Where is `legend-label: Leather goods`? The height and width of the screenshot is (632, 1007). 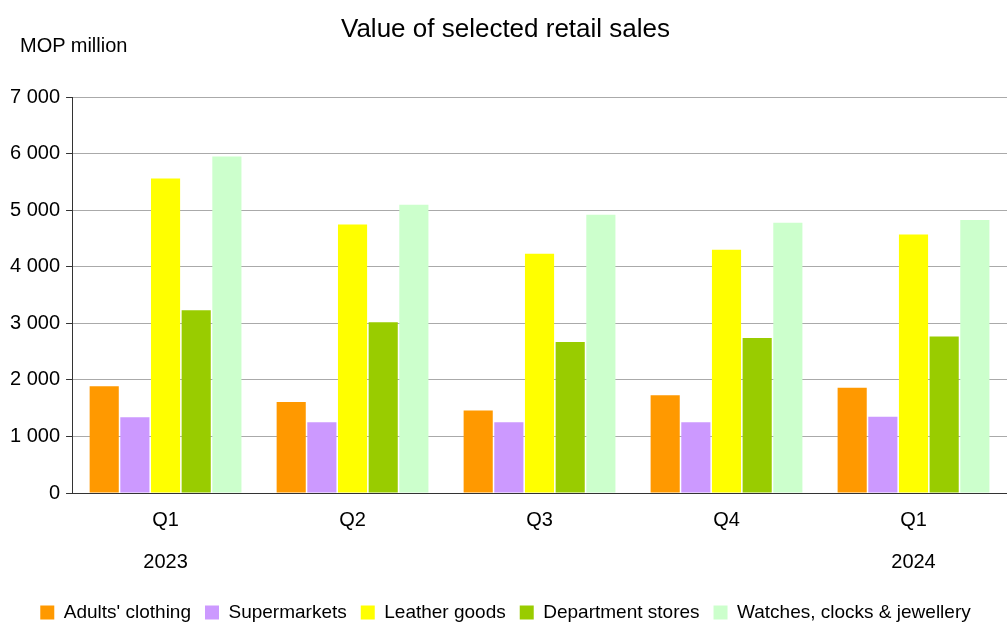
legend-label: Leather goods is located at coordinates (445, 611).